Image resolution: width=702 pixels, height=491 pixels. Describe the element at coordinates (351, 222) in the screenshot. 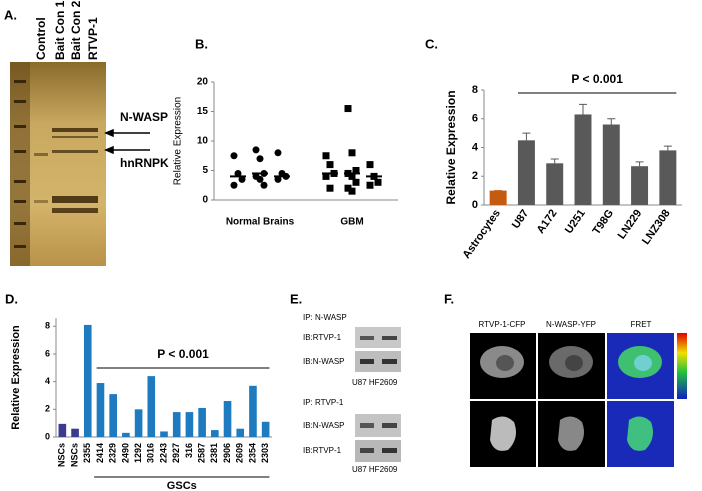

I see `x-tick-label: GBM` at that location.